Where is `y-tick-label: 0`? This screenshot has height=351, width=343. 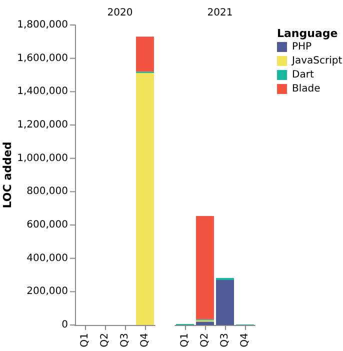 y-tick-label: 0 is located at coordinates (65, 325).